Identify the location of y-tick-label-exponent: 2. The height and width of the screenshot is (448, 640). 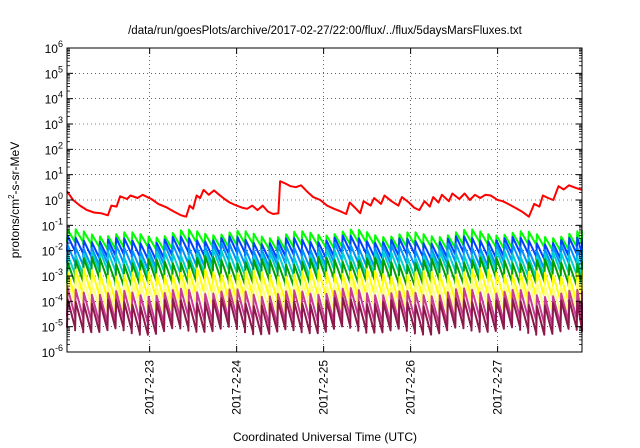
(60, 145).